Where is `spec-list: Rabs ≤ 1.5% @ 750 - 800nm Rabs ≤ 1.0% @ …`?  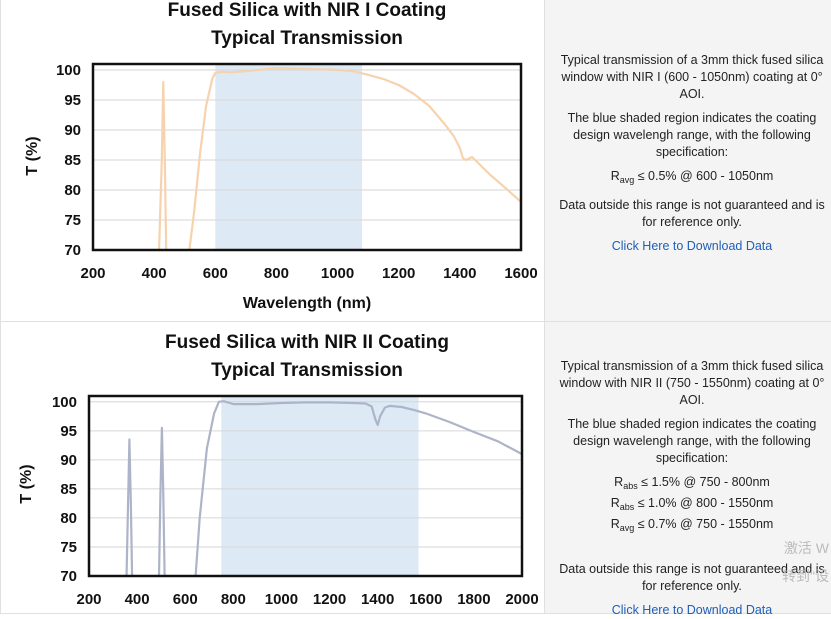 spec-list: Rabs ≤ 1.5% @ 750 - 800nm Rabs ≤ 1.0% @ … is located at coordinates (692, 505).